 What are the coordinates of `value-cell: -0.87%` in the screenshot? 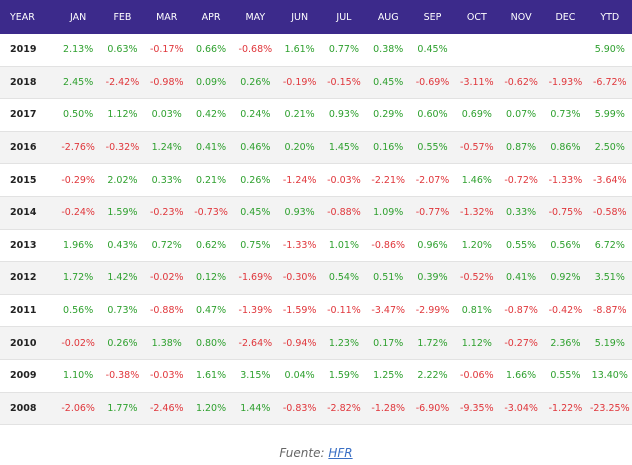 It's located at (521, 311).